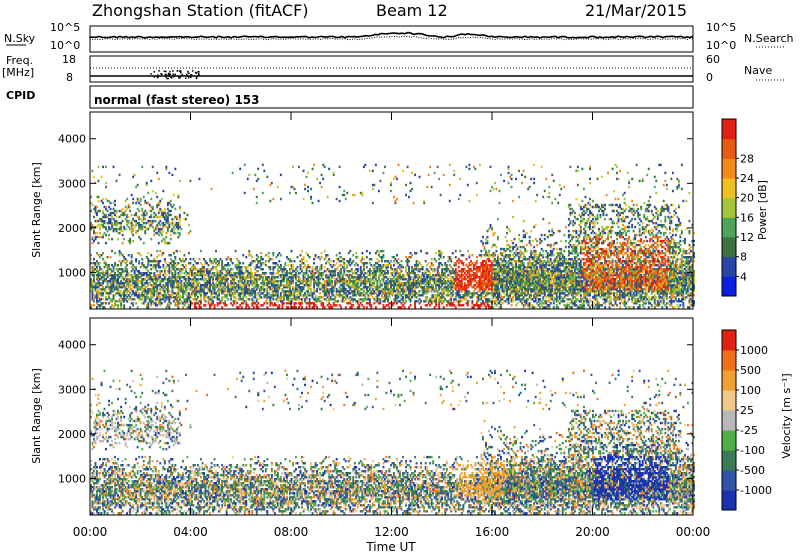 This screenshot has height=554, width=800. I want to click on freq-scatter-dot, so click(189, 73).